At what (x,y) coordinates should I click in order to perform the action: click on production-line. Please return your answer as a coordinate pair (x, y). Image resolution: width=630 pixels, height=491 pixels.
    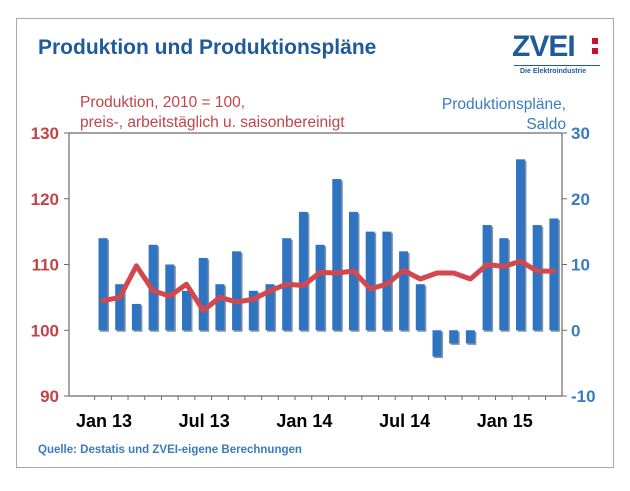
    Looking at the image, I should click on (328, 285).